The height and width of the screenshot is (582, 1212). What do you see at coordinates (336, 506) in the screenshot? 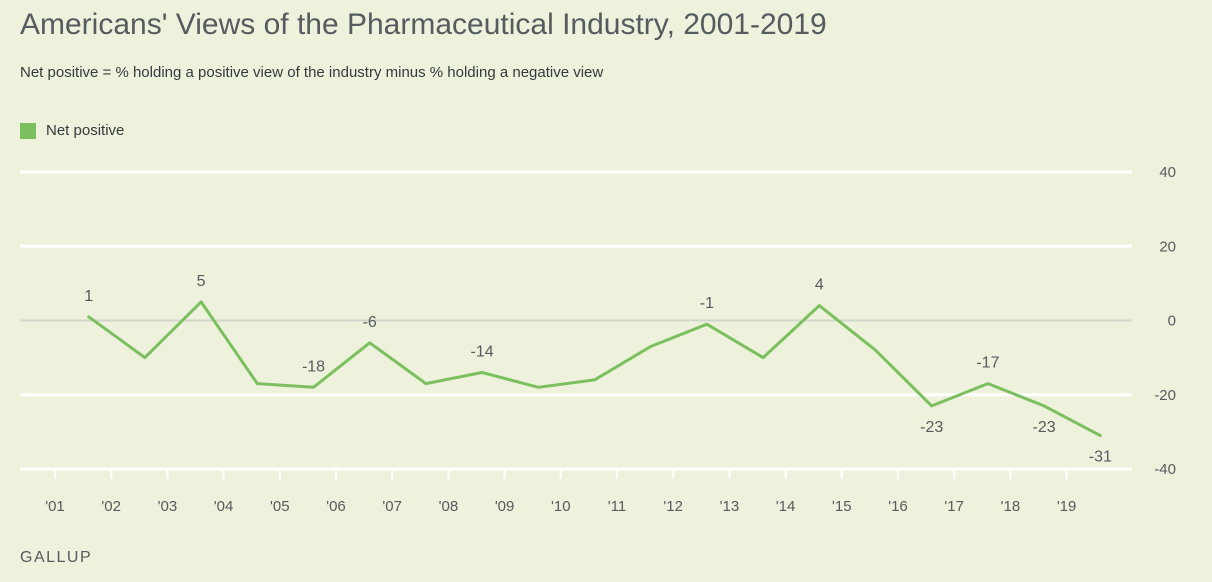
I see `x-tick-label: '06` at bounding box center [336, 506].